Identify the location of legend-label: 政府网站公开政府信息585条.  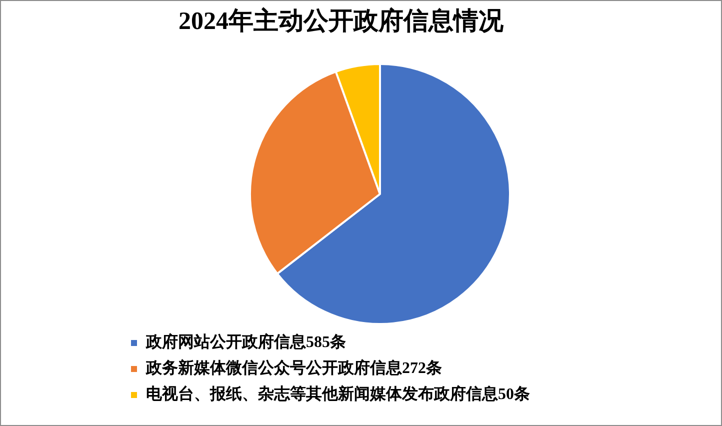
(245, 342).